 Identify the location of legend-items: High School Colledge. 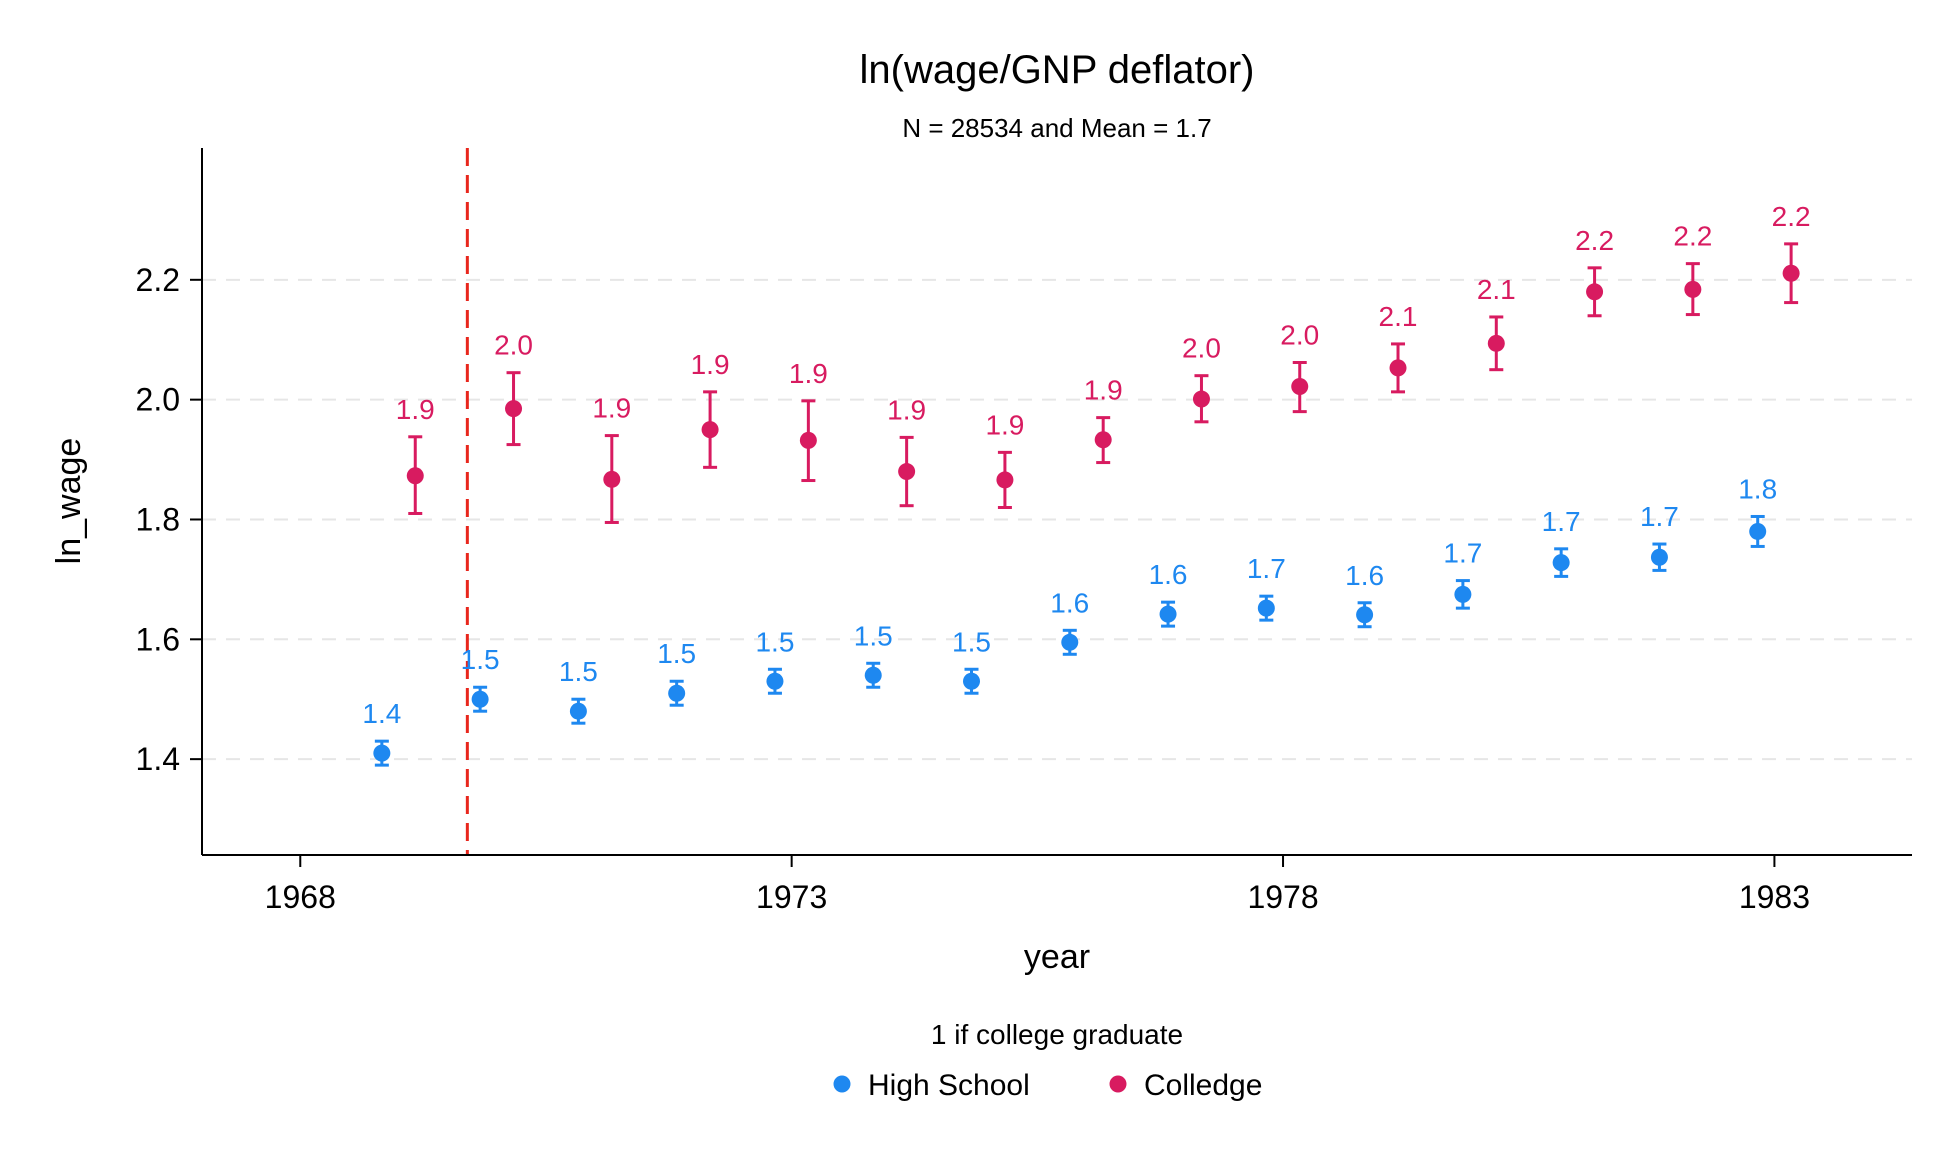
(1047, 1085).